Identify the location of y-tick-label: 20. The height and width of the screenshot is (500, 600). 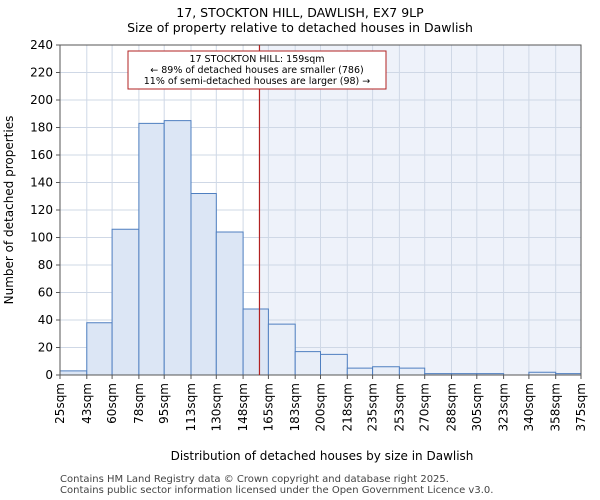
(45, 348).